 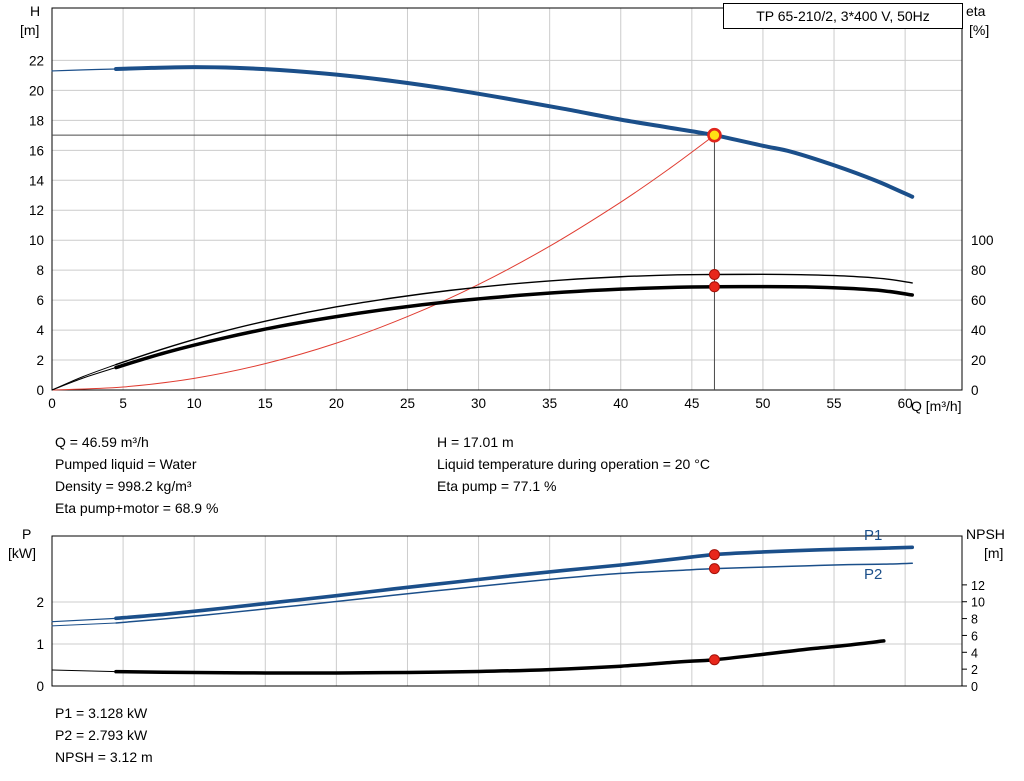 I want to click on head-axis-unit: [m], so click(x=30, y=30).